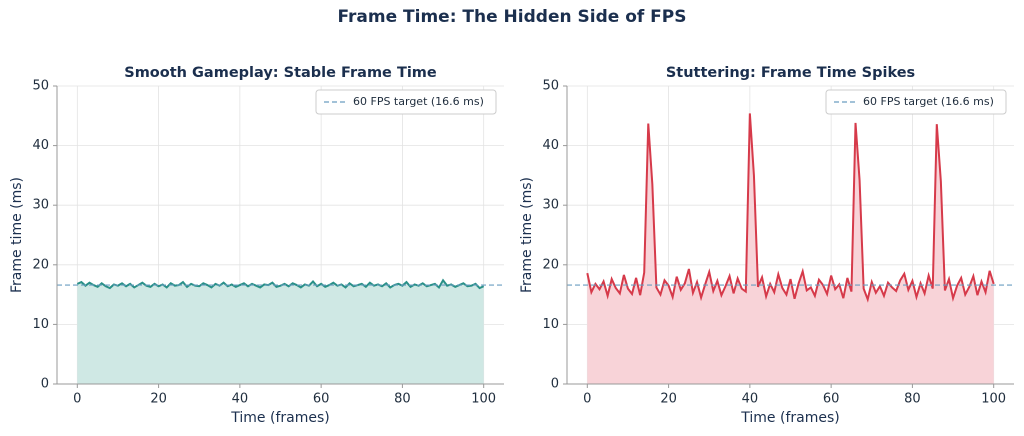  What do you see at coordinates (280, 332) in the screenshot?
I see `area` at bounding box center [280, 332].